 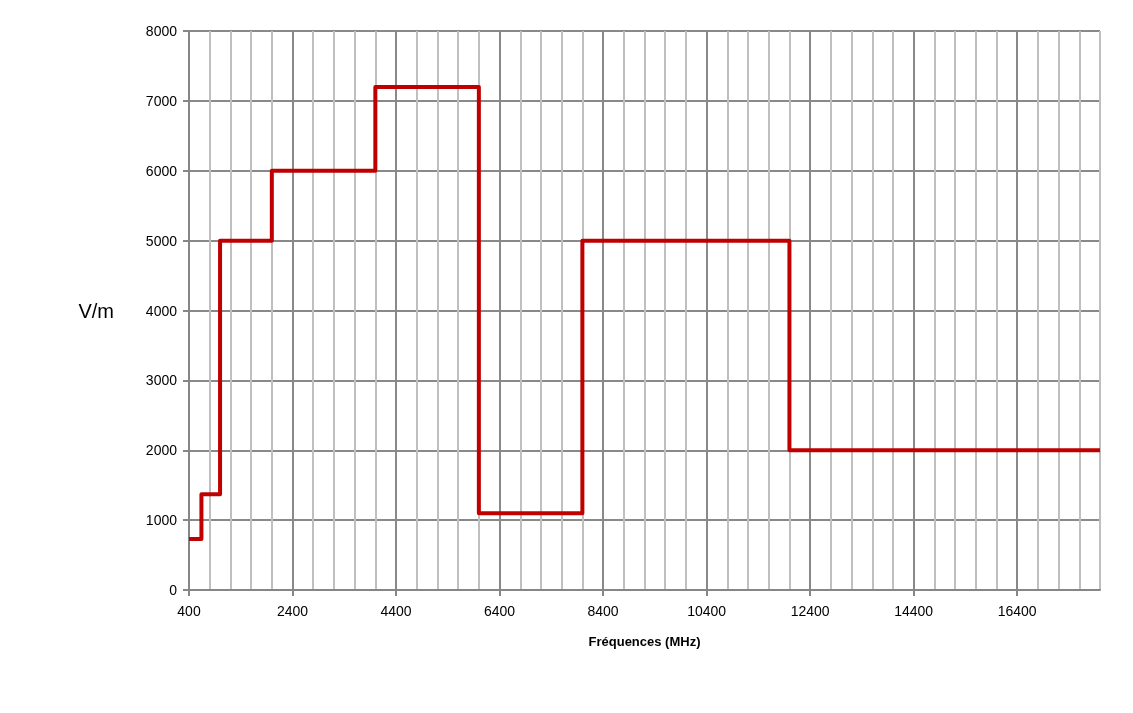 What do you see at coordinates (810, 611) in the screenshot?
I see `x-tick-label: 12400` at bounding box center [810, 611].